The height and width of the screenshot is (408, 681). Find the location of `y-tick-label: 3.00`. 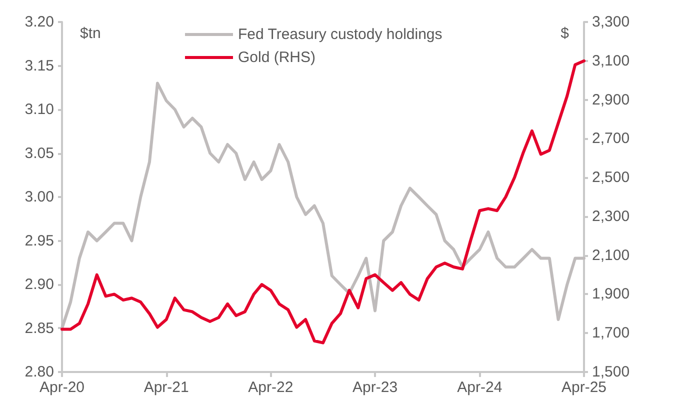

y-tick-label: 3.00 is located at coordinates (39, 197).